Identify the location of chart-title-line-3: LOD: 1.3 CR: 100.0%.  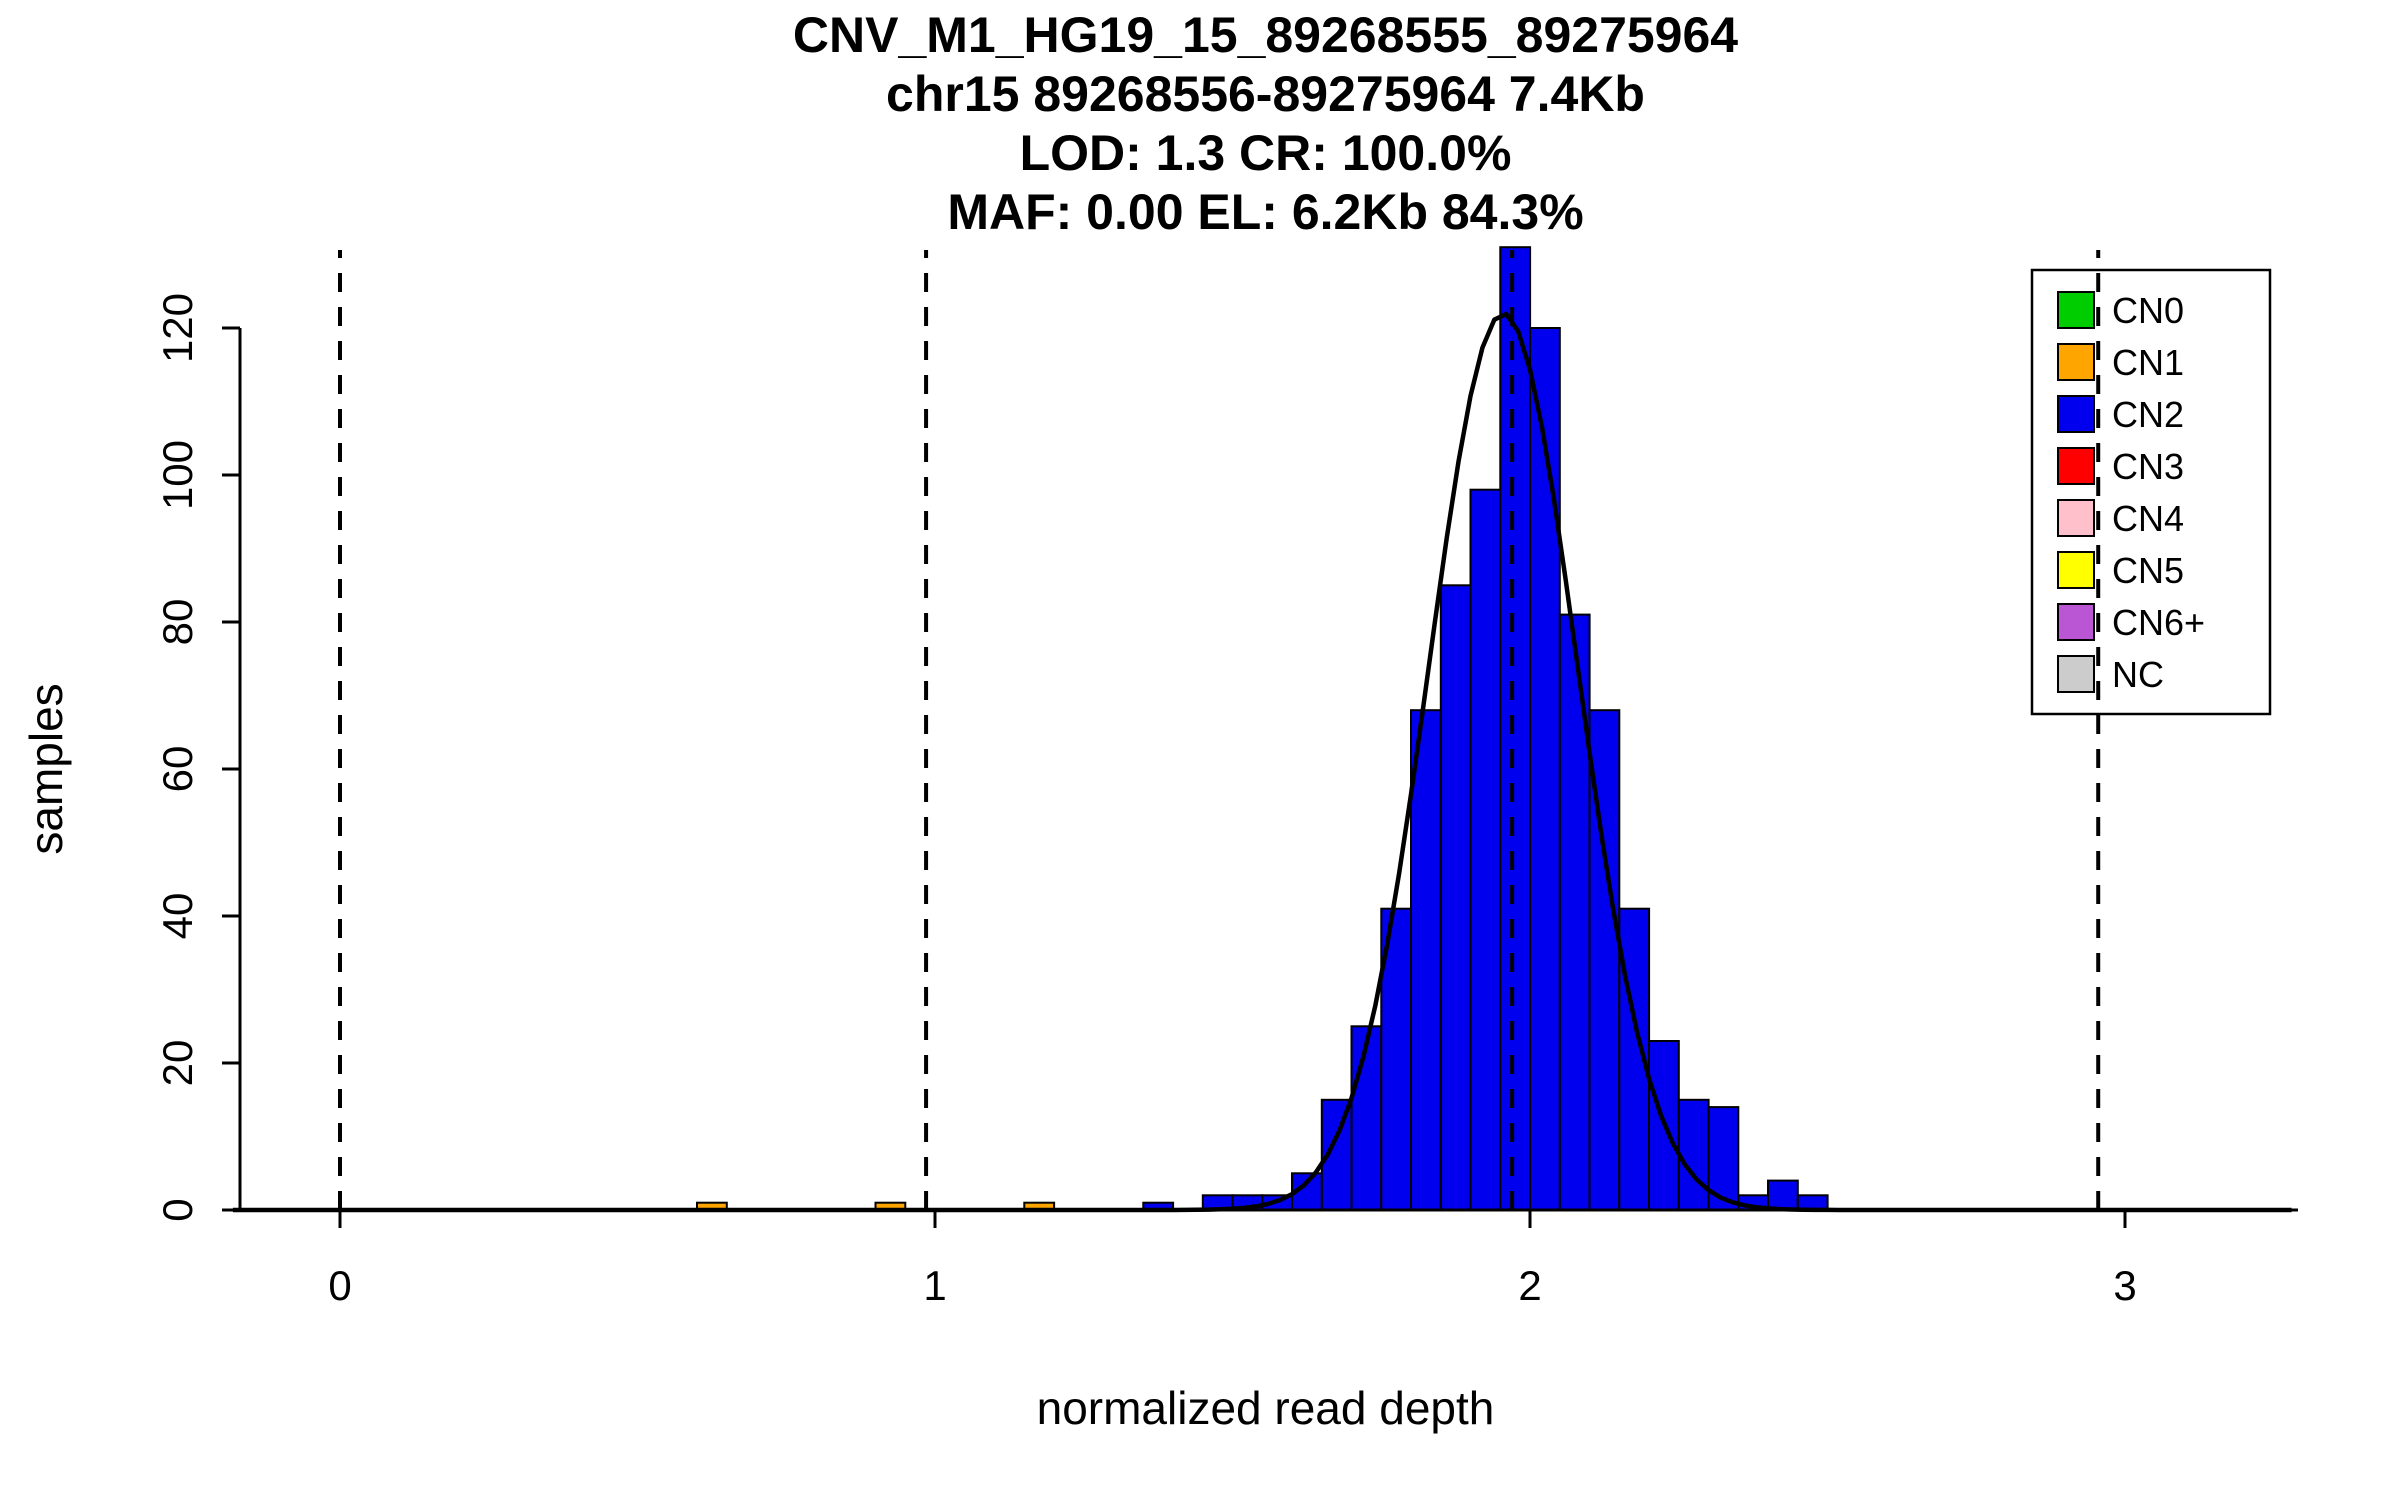
(1265, 153).